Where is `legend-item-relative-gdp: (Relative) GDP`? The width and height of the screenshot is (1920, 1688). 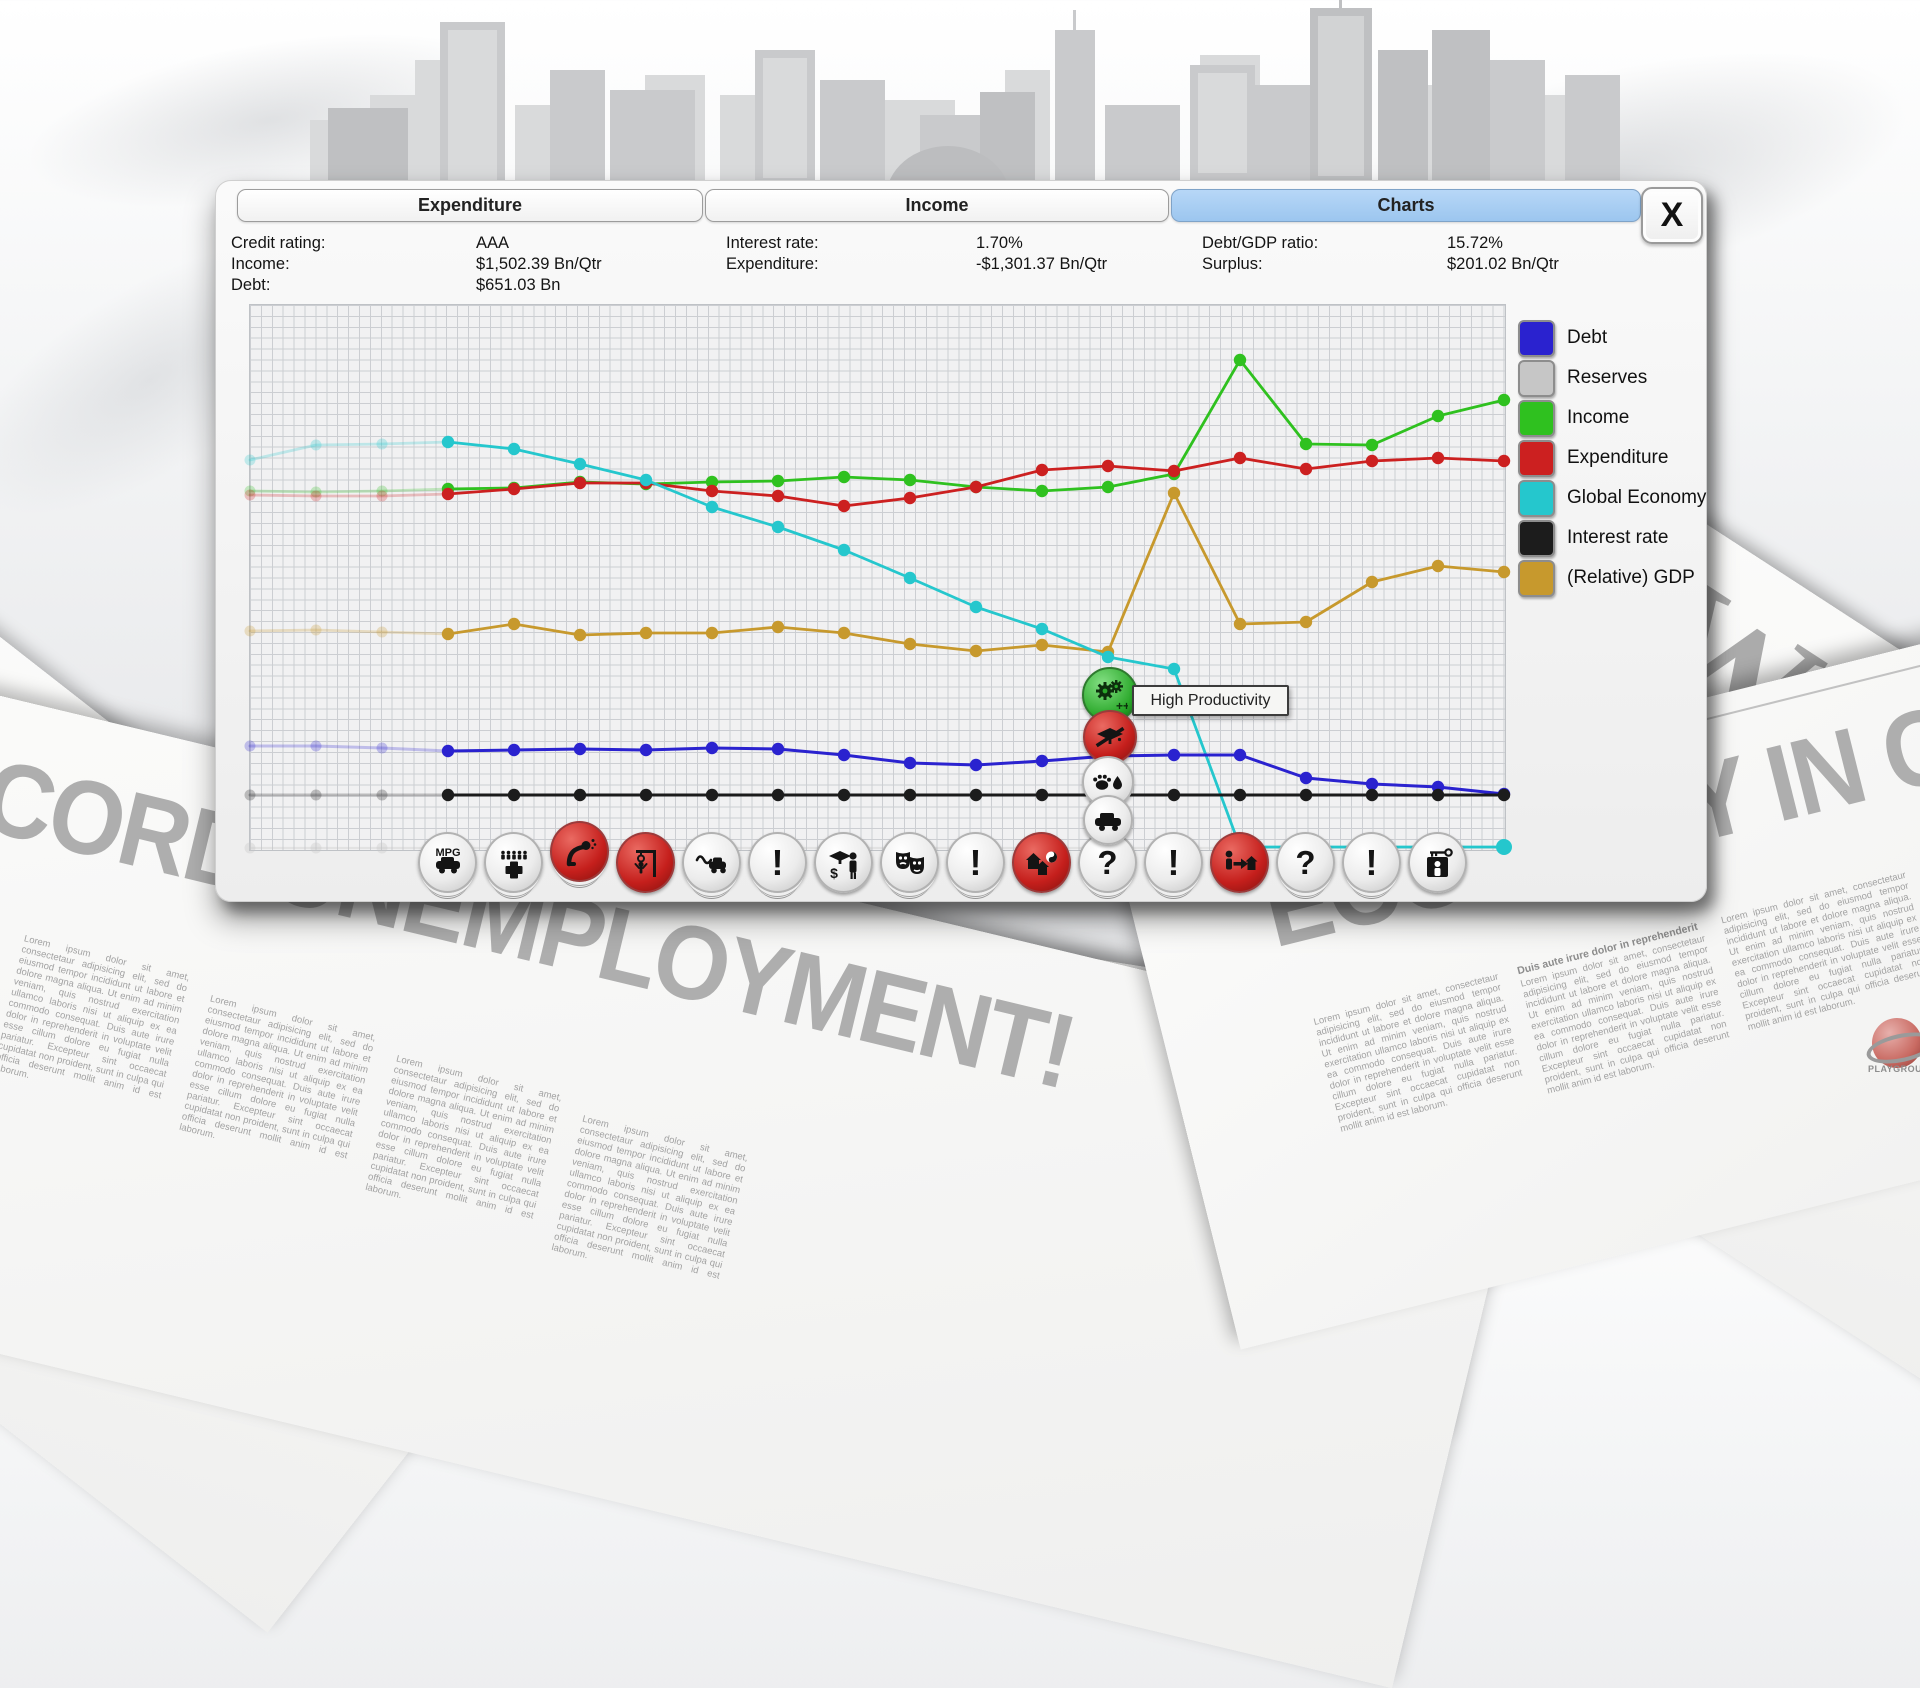 legend-item-relative-gdp: (Relative) GDP is located at coordinates (1606, 578).